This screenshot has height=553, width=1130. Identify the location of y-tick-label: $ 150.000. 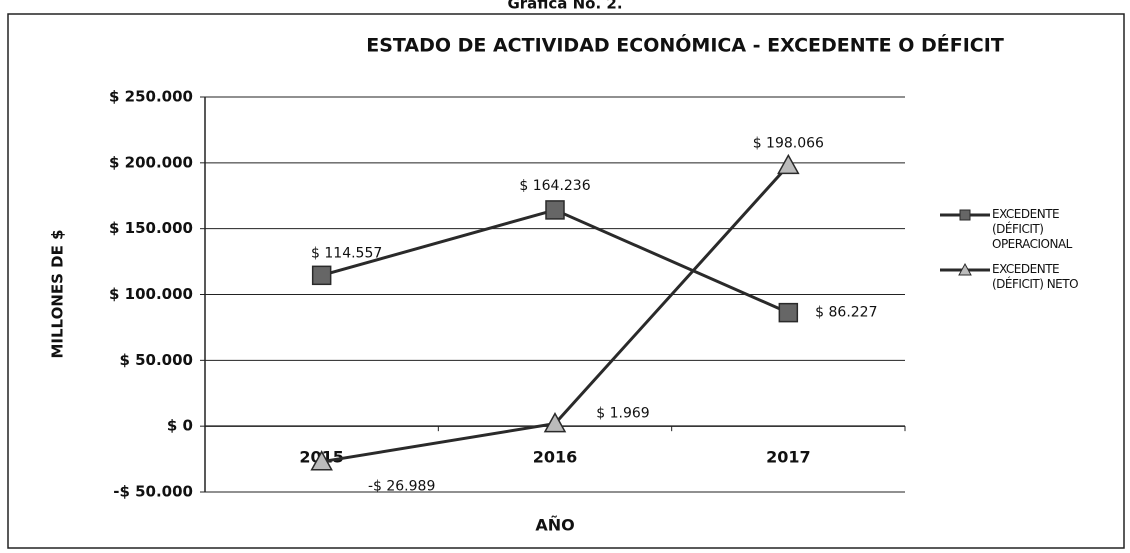
(151, 228).